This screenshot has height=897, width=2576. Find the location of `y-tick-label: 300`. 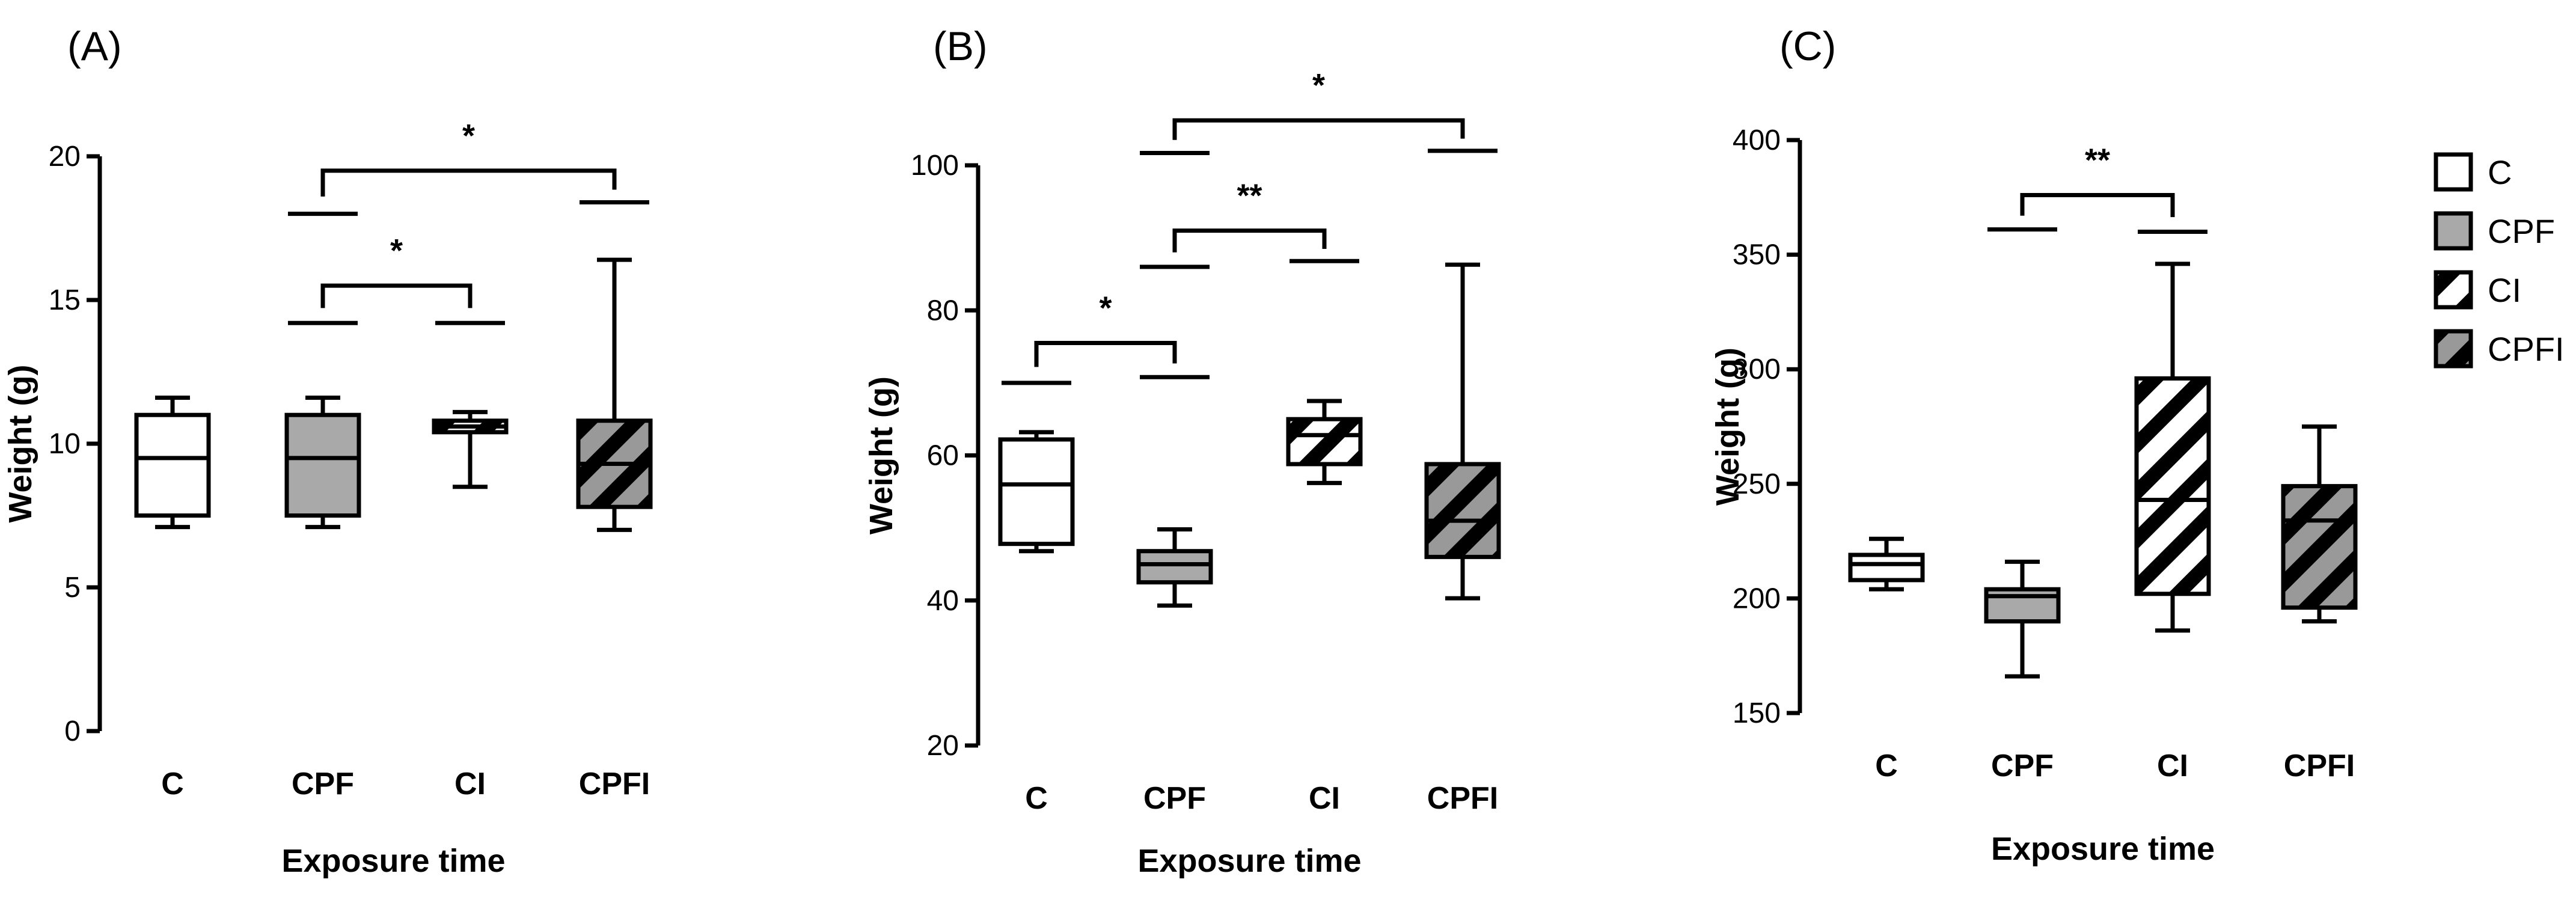

y-tick-label: 300 is located at coordinates (1757, 370).